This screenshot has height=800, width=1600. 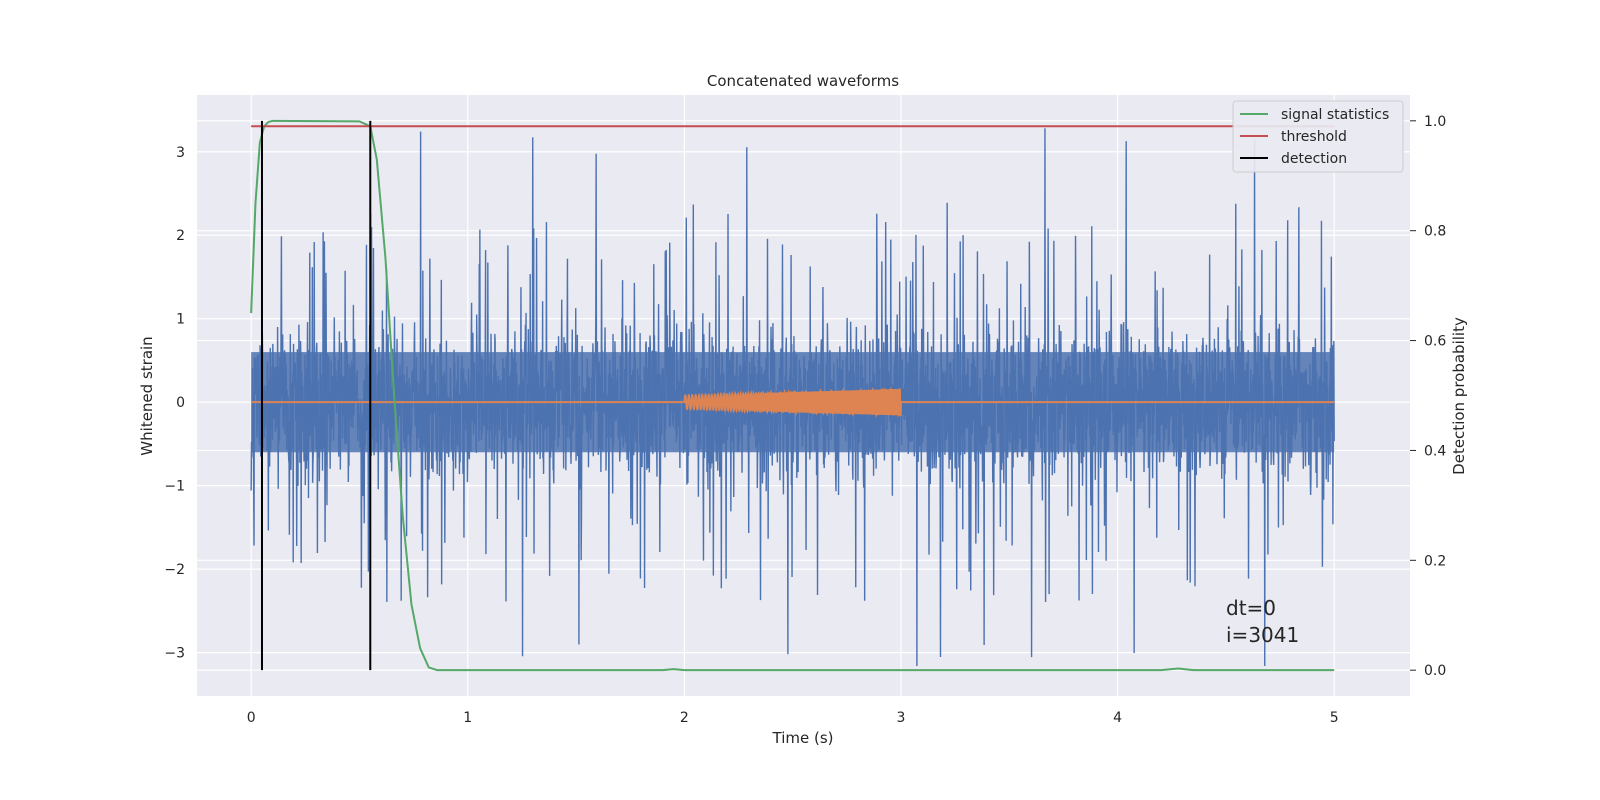 I want to click on series-injected-waveform, so click(x=792, y=402).